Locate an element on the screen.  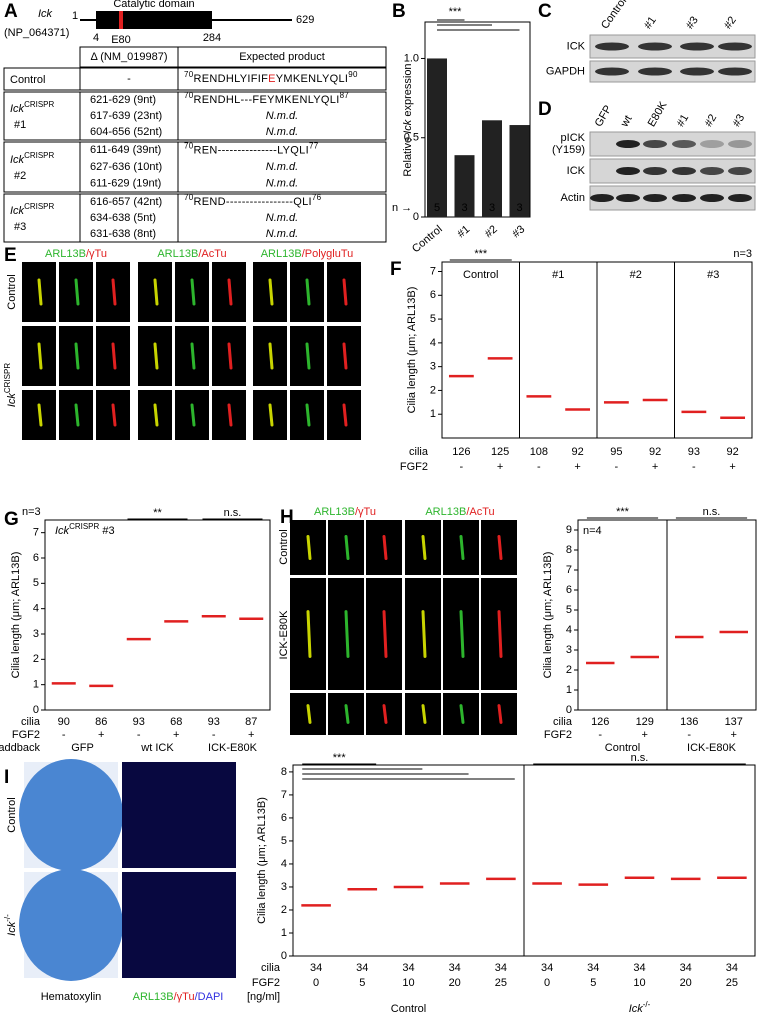
significance: n.s. is located at coordinates (712, 512).